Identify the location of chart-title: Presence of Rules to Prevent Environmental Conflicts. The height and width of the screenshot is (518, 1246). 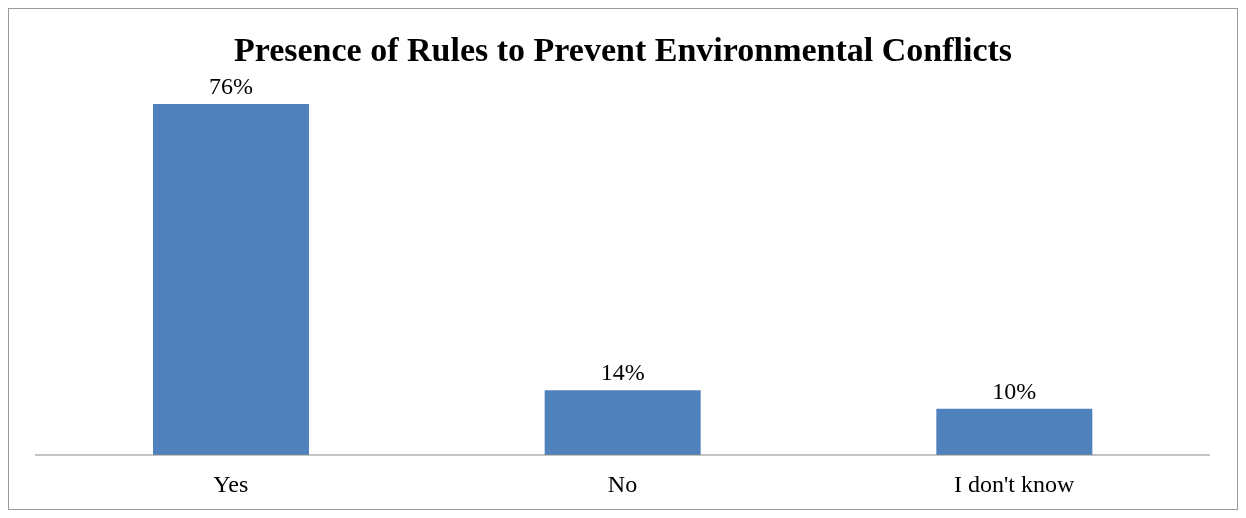
(623, 50).